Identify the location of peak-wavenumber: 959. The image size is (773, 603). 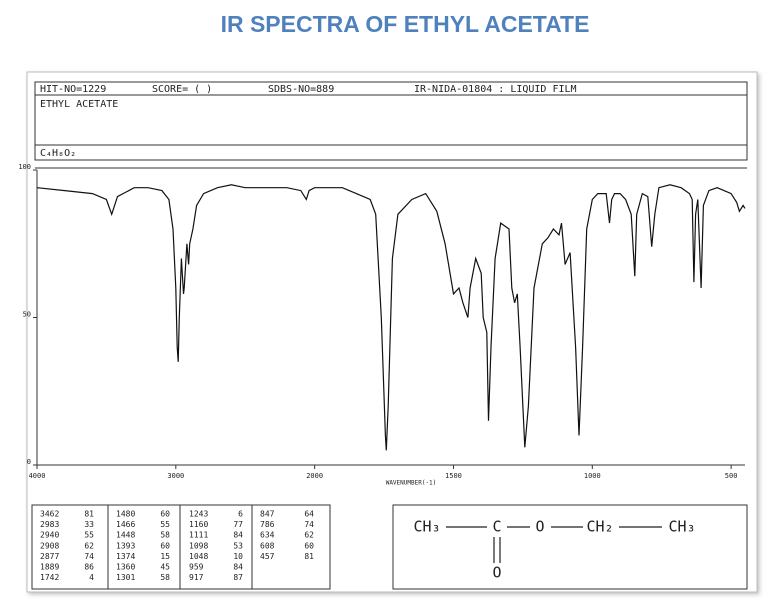
(196, 567).